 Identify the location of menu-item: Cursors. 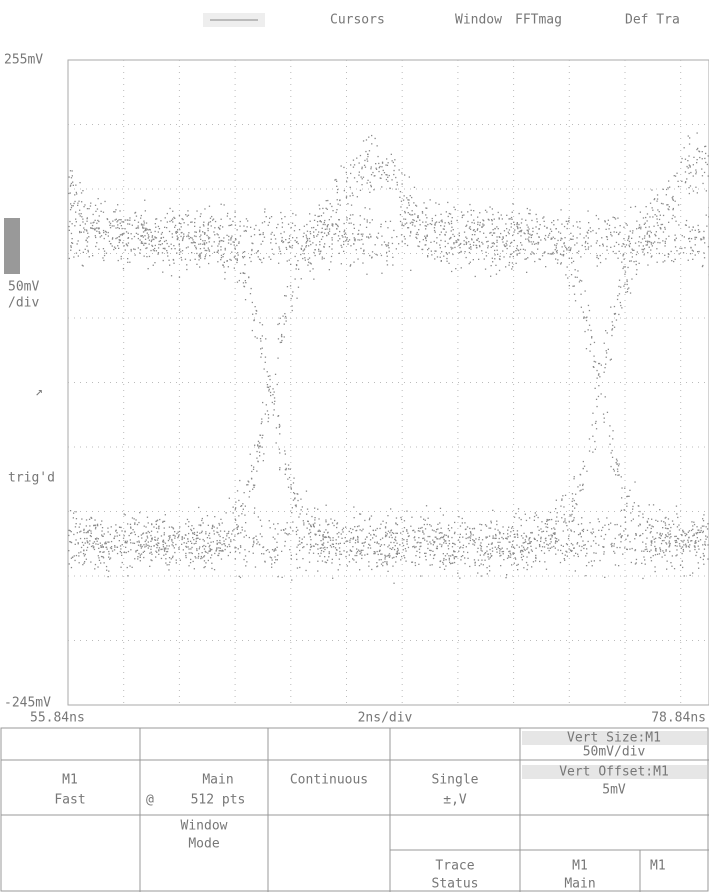
(357, 20).